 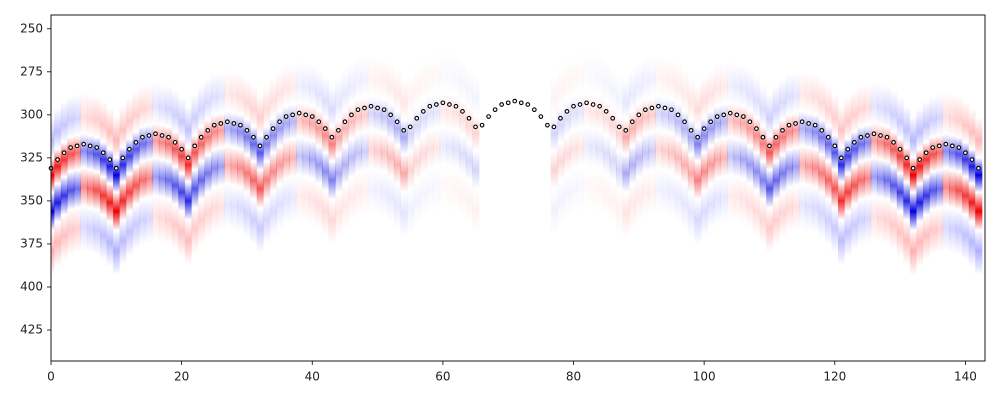 I want to click on x-tick-label: 120, so click(x=834, y=377).